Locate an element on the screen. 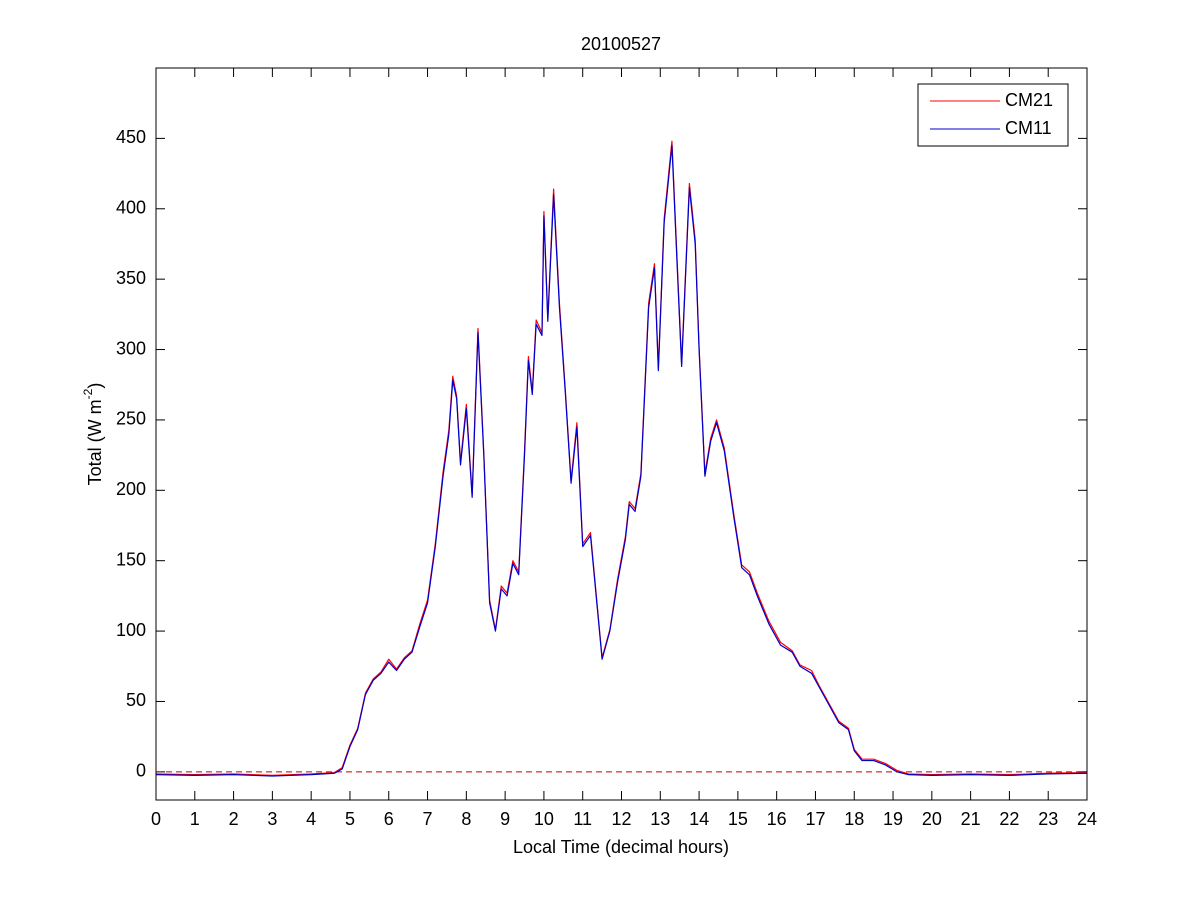  x-tick-label: 2 is located at coordinates (234, 819).